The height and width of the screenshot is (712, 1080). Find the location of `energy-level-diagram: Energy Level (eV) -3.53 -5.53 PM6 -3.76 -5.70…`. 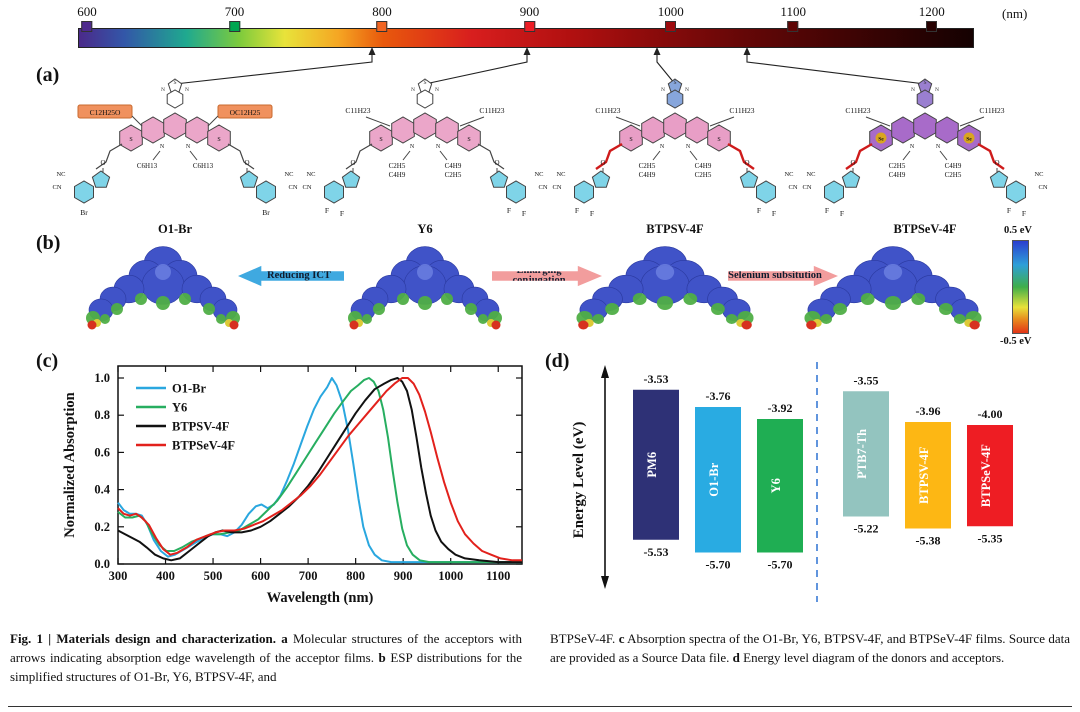

energy-level-diagram: Energy Level (eV) -3.53 -5.53 PM6 -3.76 -5.70… is located at coordinates (792, 482).